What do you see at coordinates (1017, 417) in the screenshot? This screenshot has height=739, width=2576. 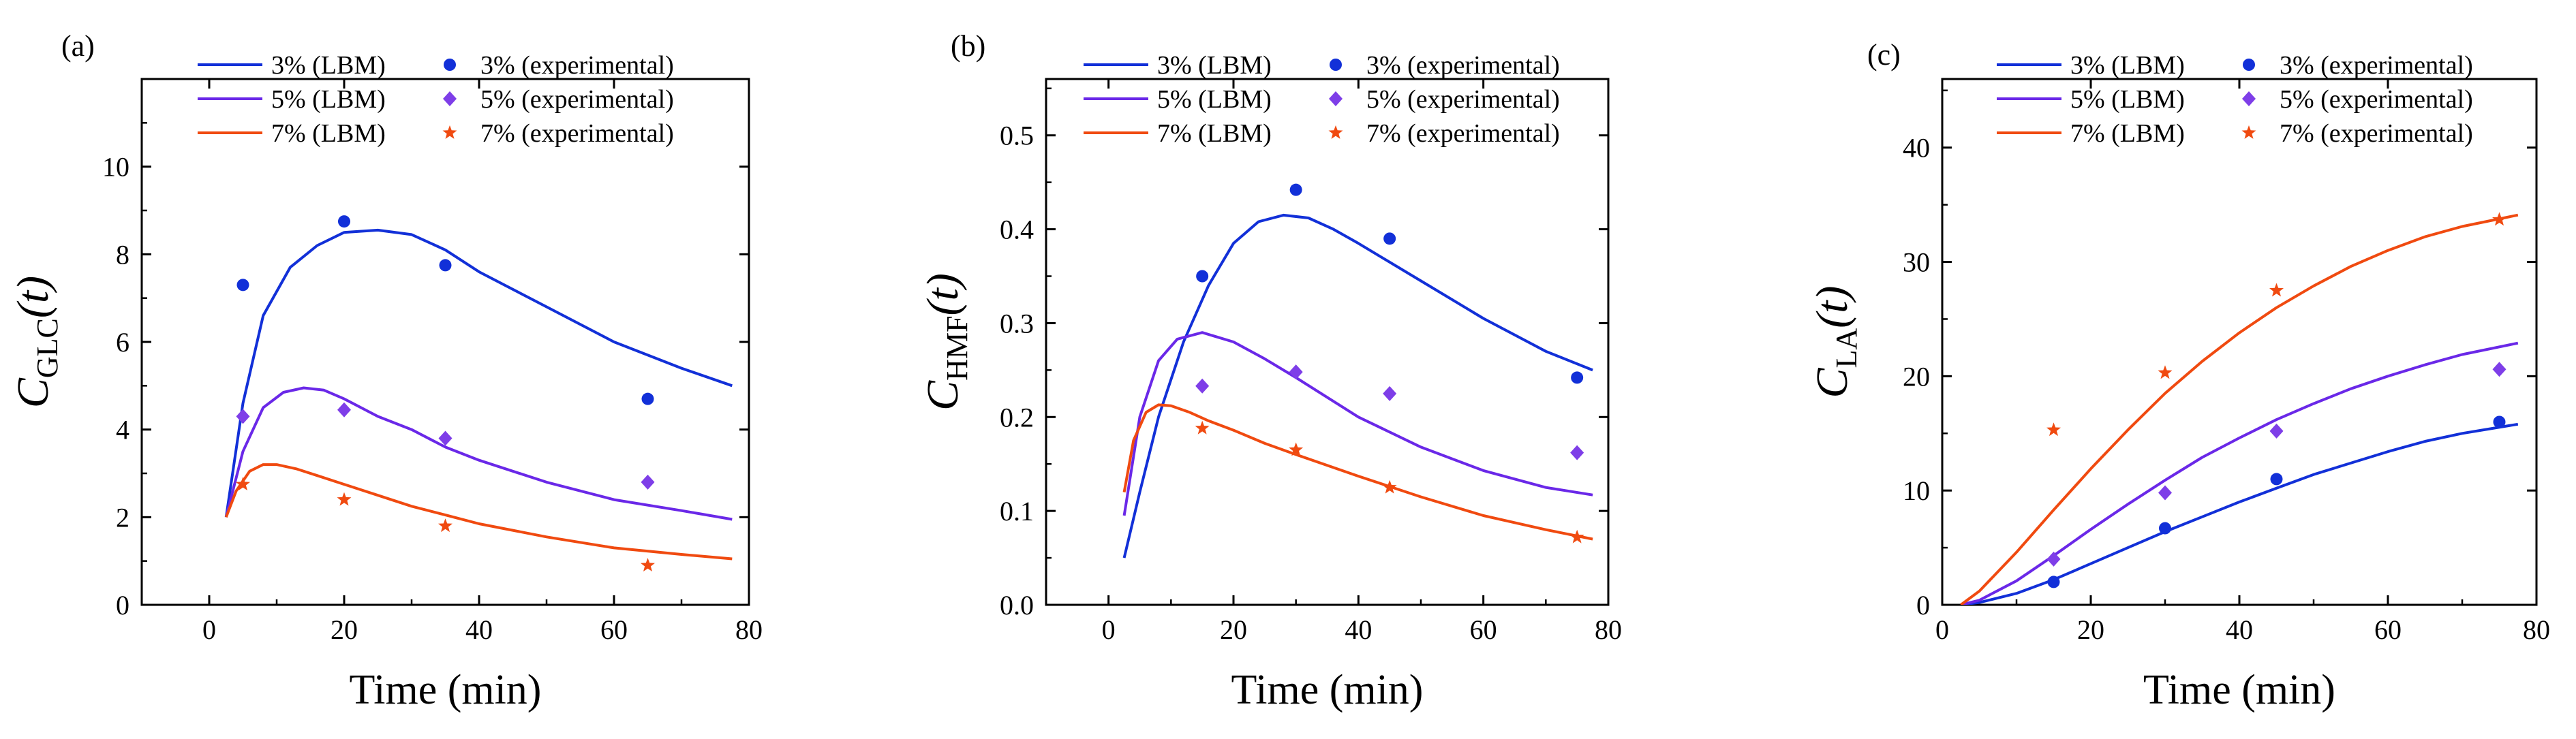 I see `y-tick-label: 0.2` at bounding box center [1017, 417].